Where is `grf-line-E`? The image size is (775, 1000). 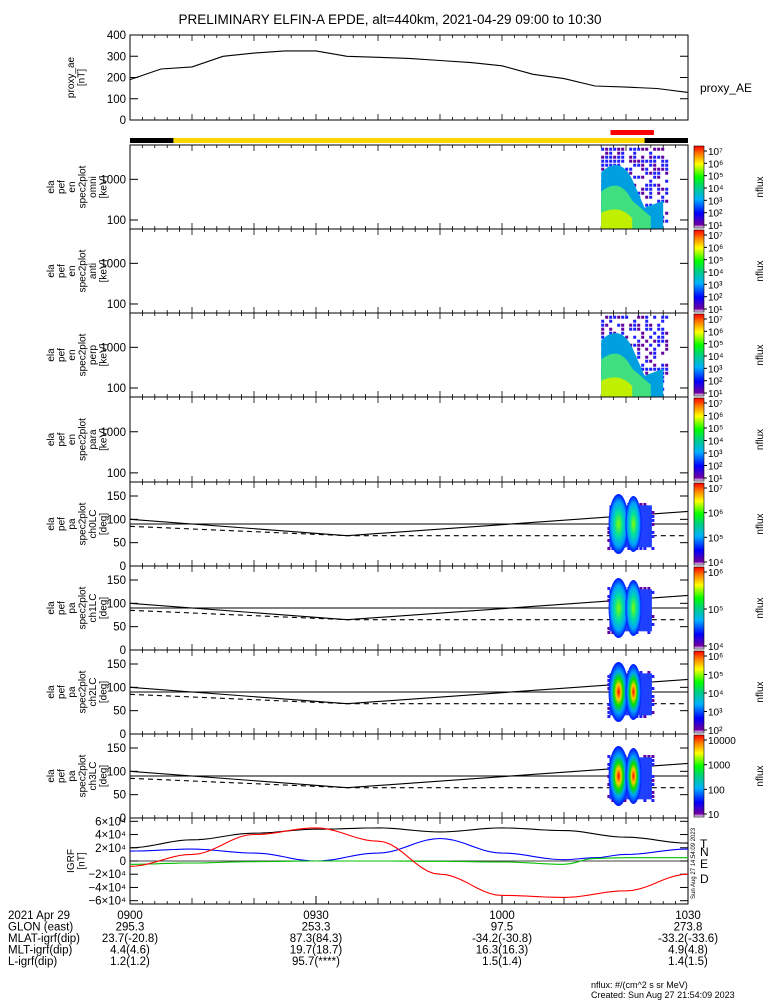 grf-line-E is located at coordinates (409, 861).